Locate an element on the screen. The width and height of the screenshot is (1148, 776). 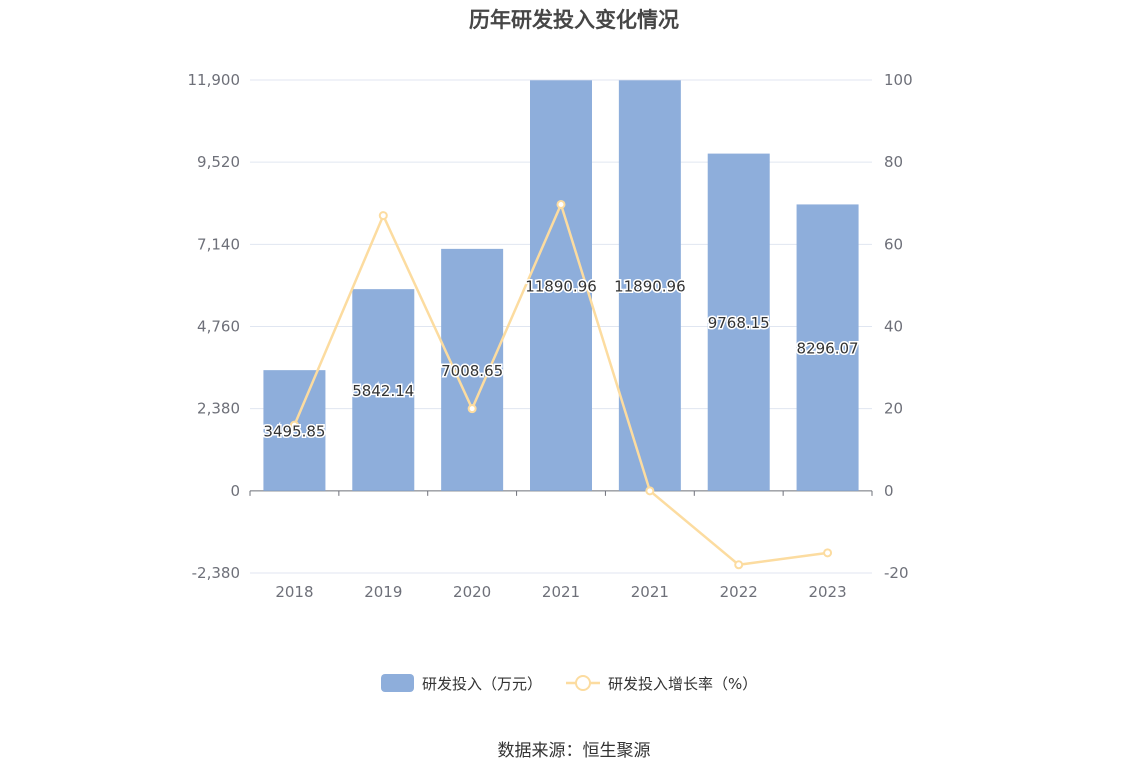
bar-value-label: 9768.15 is located at coordinates (739, 323).